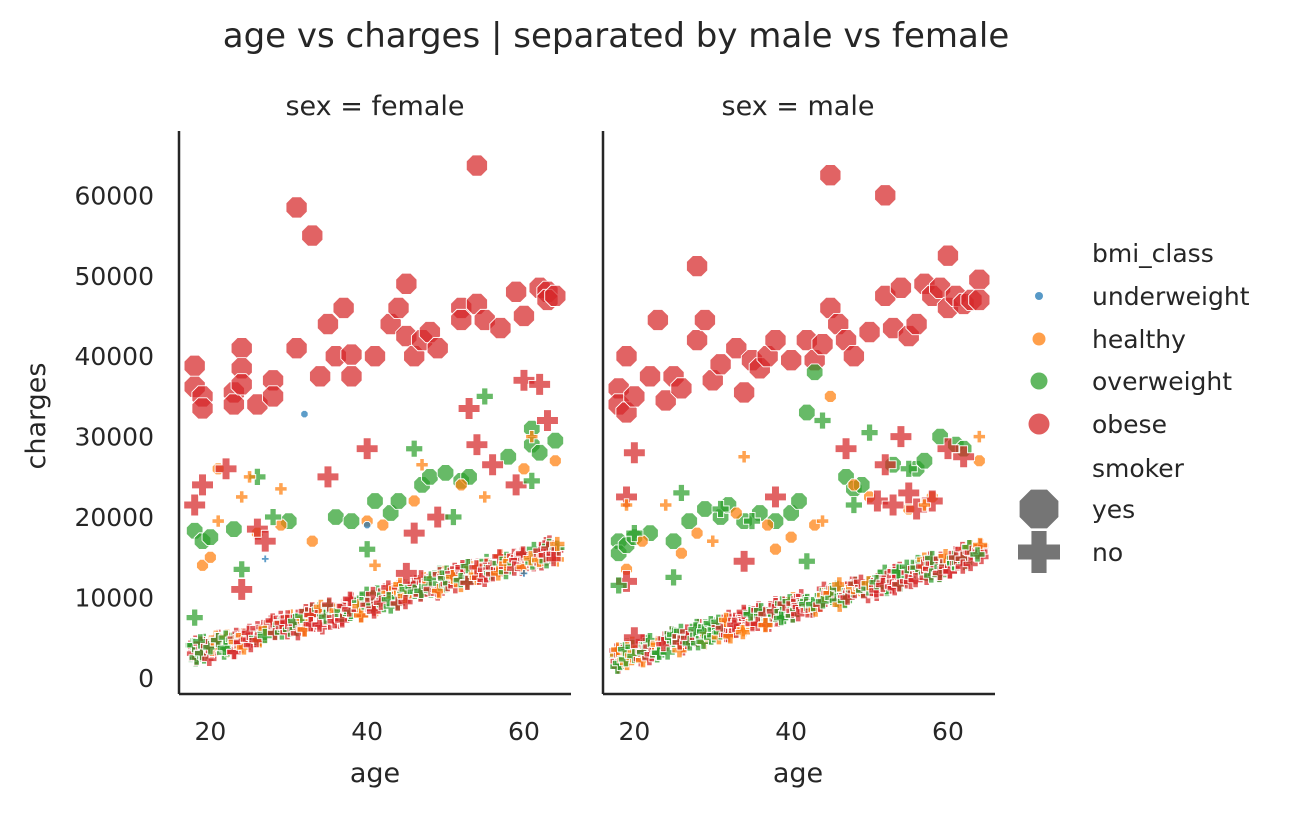  I want to click on y-tick-label: 40000, so click(114, 356).